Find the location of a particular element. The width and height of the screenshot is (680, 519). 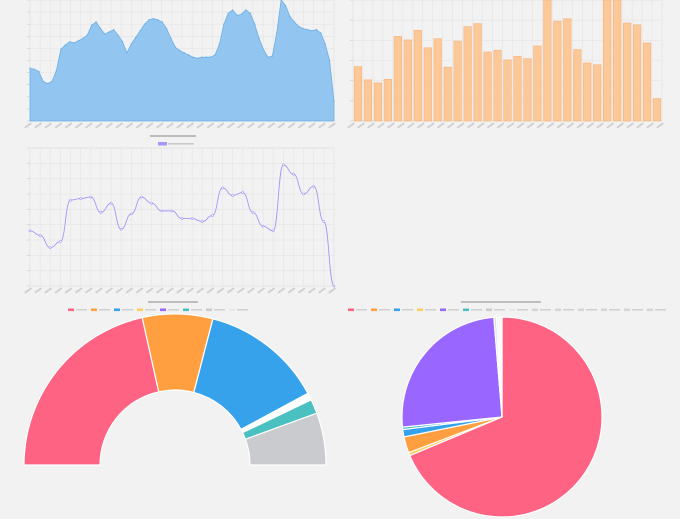

bar-chart-plot is located at coordinates (507, 61).